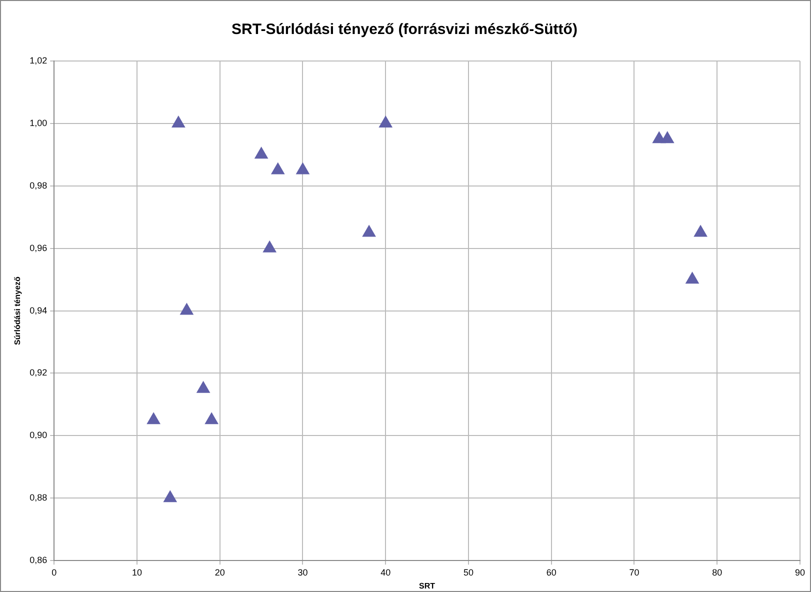 The width and height of the screenshot is (811, 592). I want to click on x-tick-label: 20, so click(219, 572).